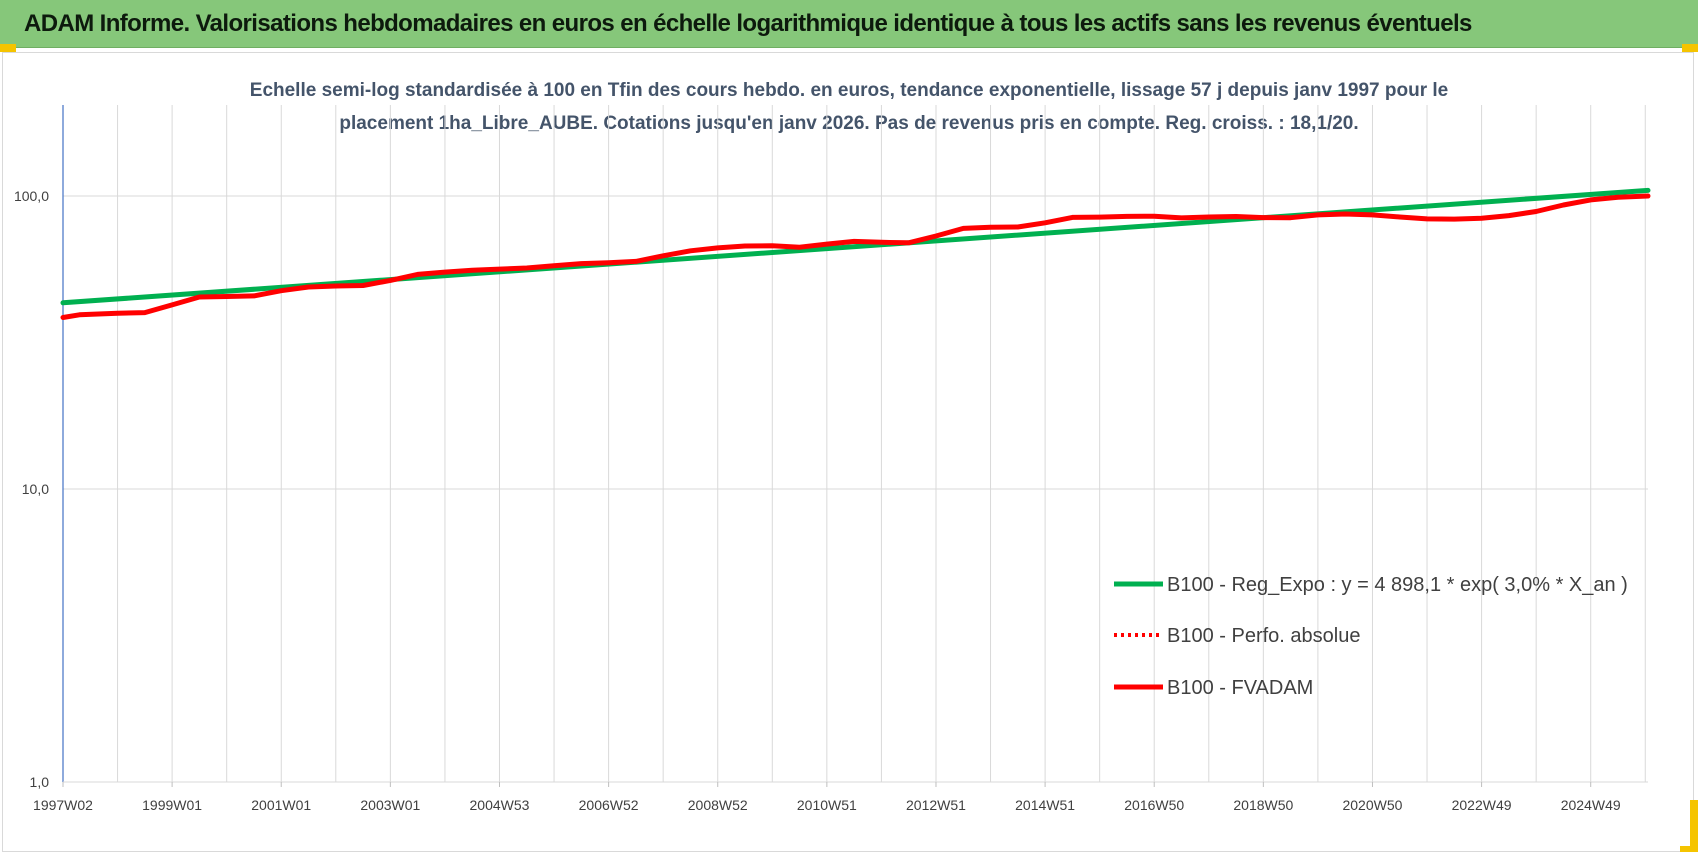  Describe the element at coordinates (1154, 805) in the screenshot. I see `x-tick-label: 2016W50` at that location.